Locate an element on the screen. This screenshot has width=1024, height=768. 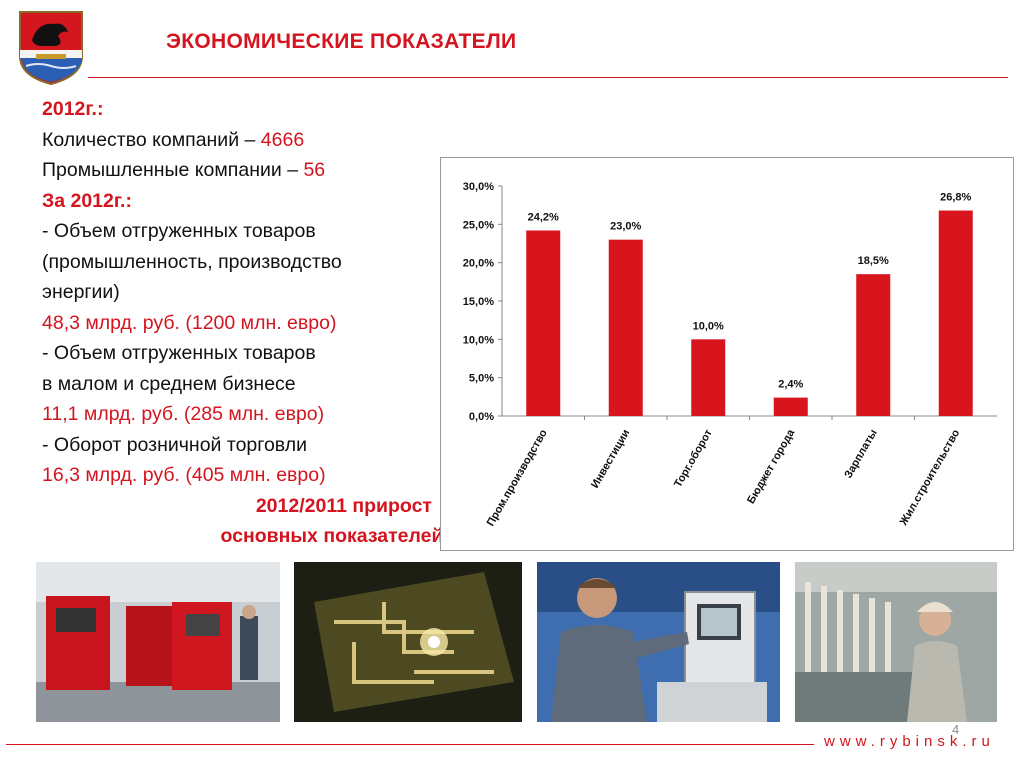
footer-divider is located at coordinates (410, 744).